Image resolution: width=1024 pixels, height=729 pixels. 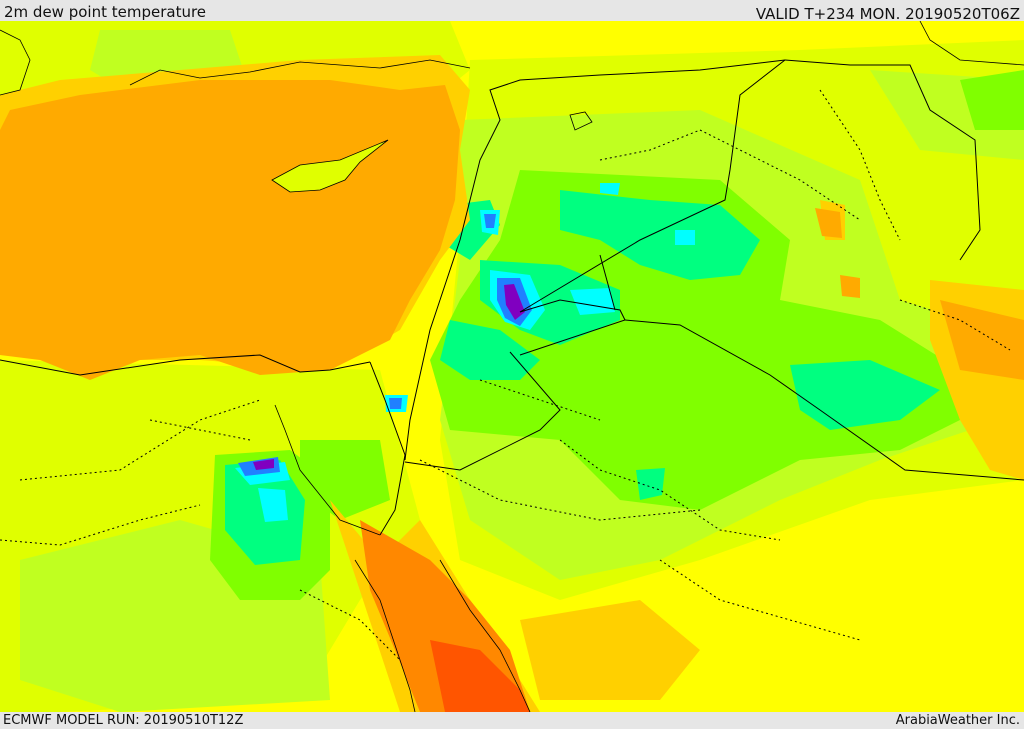 I want to click on model-run-label: ECMWF MODEL RUN: 20190510T12Z, so click(x=123, y=720).